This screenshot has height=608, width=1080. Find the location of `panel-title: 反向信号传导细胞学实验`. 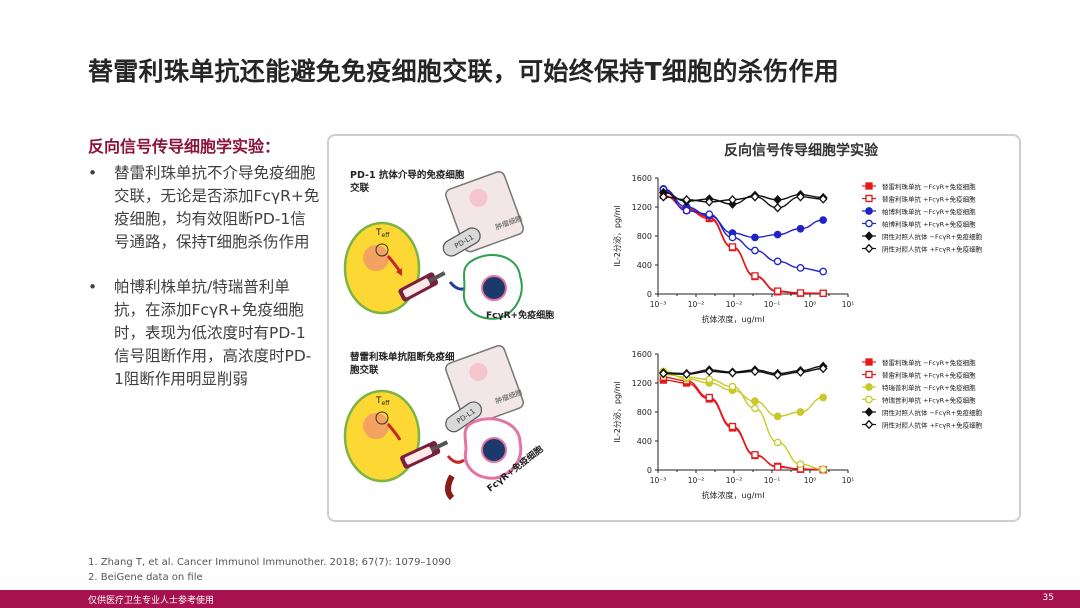

panel-title: 反向信号传导细胞学实验 is located at coordinates (801, 151).